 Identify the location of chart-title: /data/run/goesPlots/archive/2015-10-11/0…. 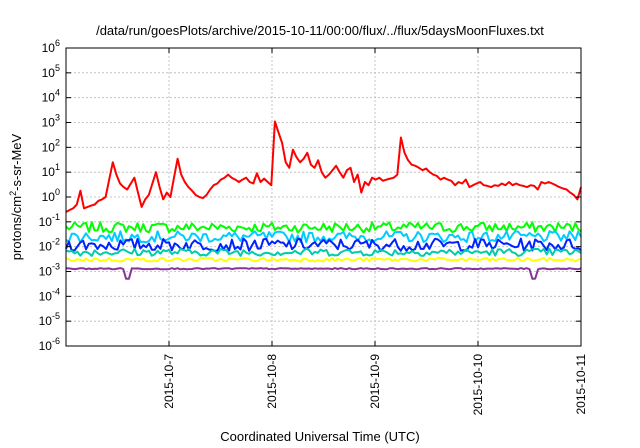
(320, 30).